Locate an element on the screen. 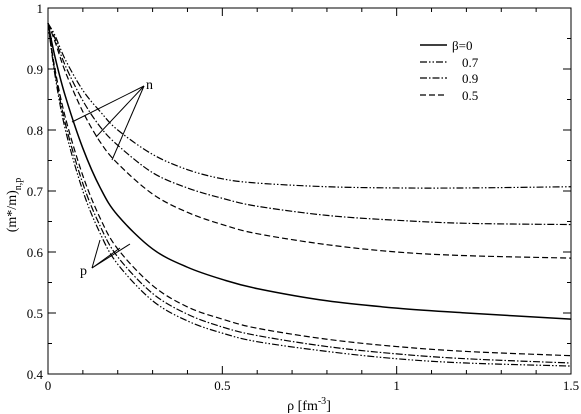 The width and height of the screenshot is (581, 414). annotation-p: p is located at coordinates (105, 259).